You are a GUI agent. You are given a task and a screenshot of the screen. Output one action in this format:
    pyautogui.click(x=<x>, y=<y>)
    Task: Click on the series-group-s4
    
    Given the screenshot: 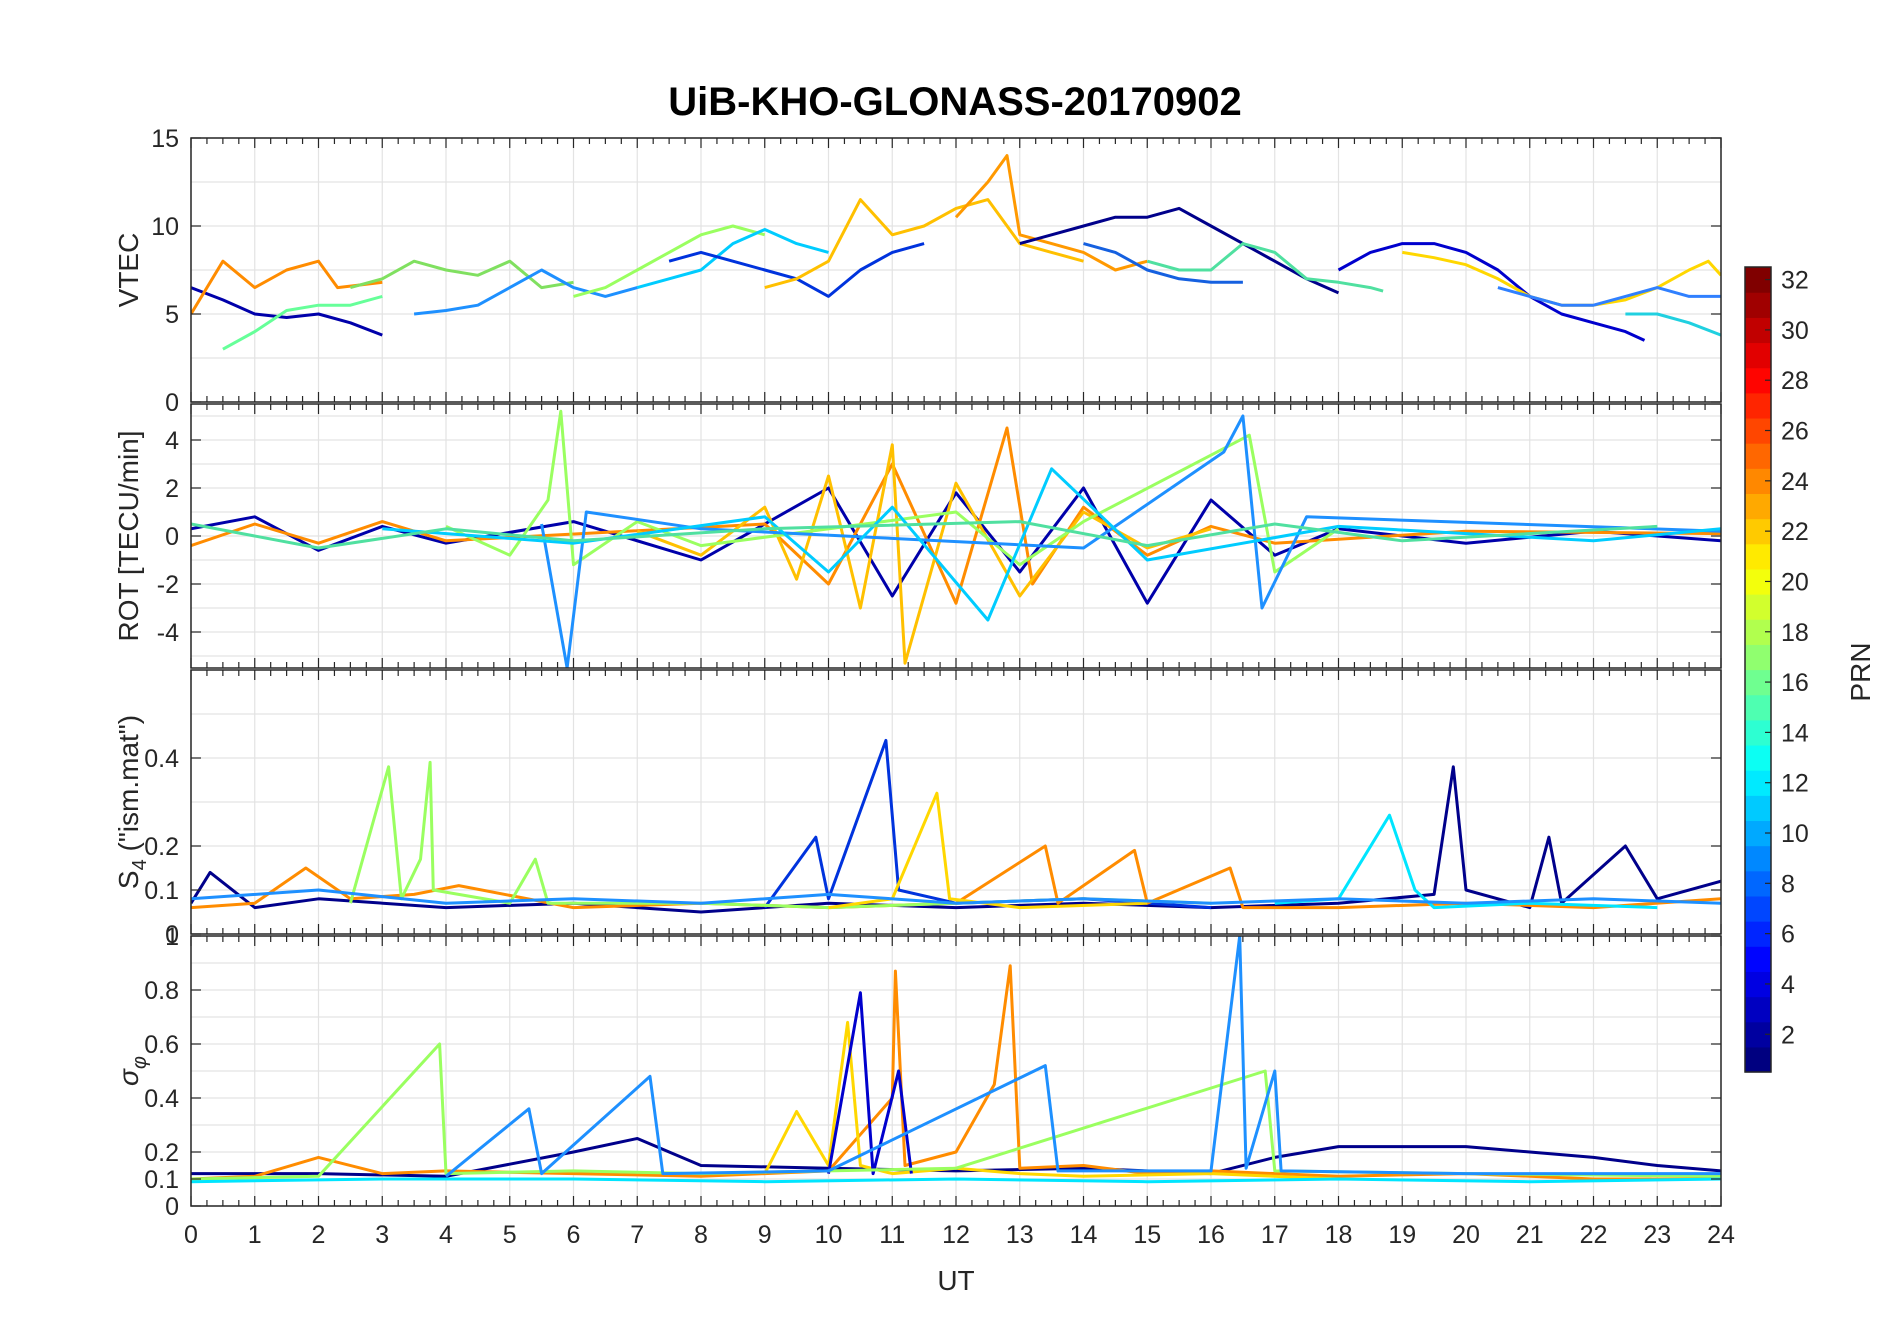 What is the action you would take?
    pyautogui.click(x=956, y=826)
    